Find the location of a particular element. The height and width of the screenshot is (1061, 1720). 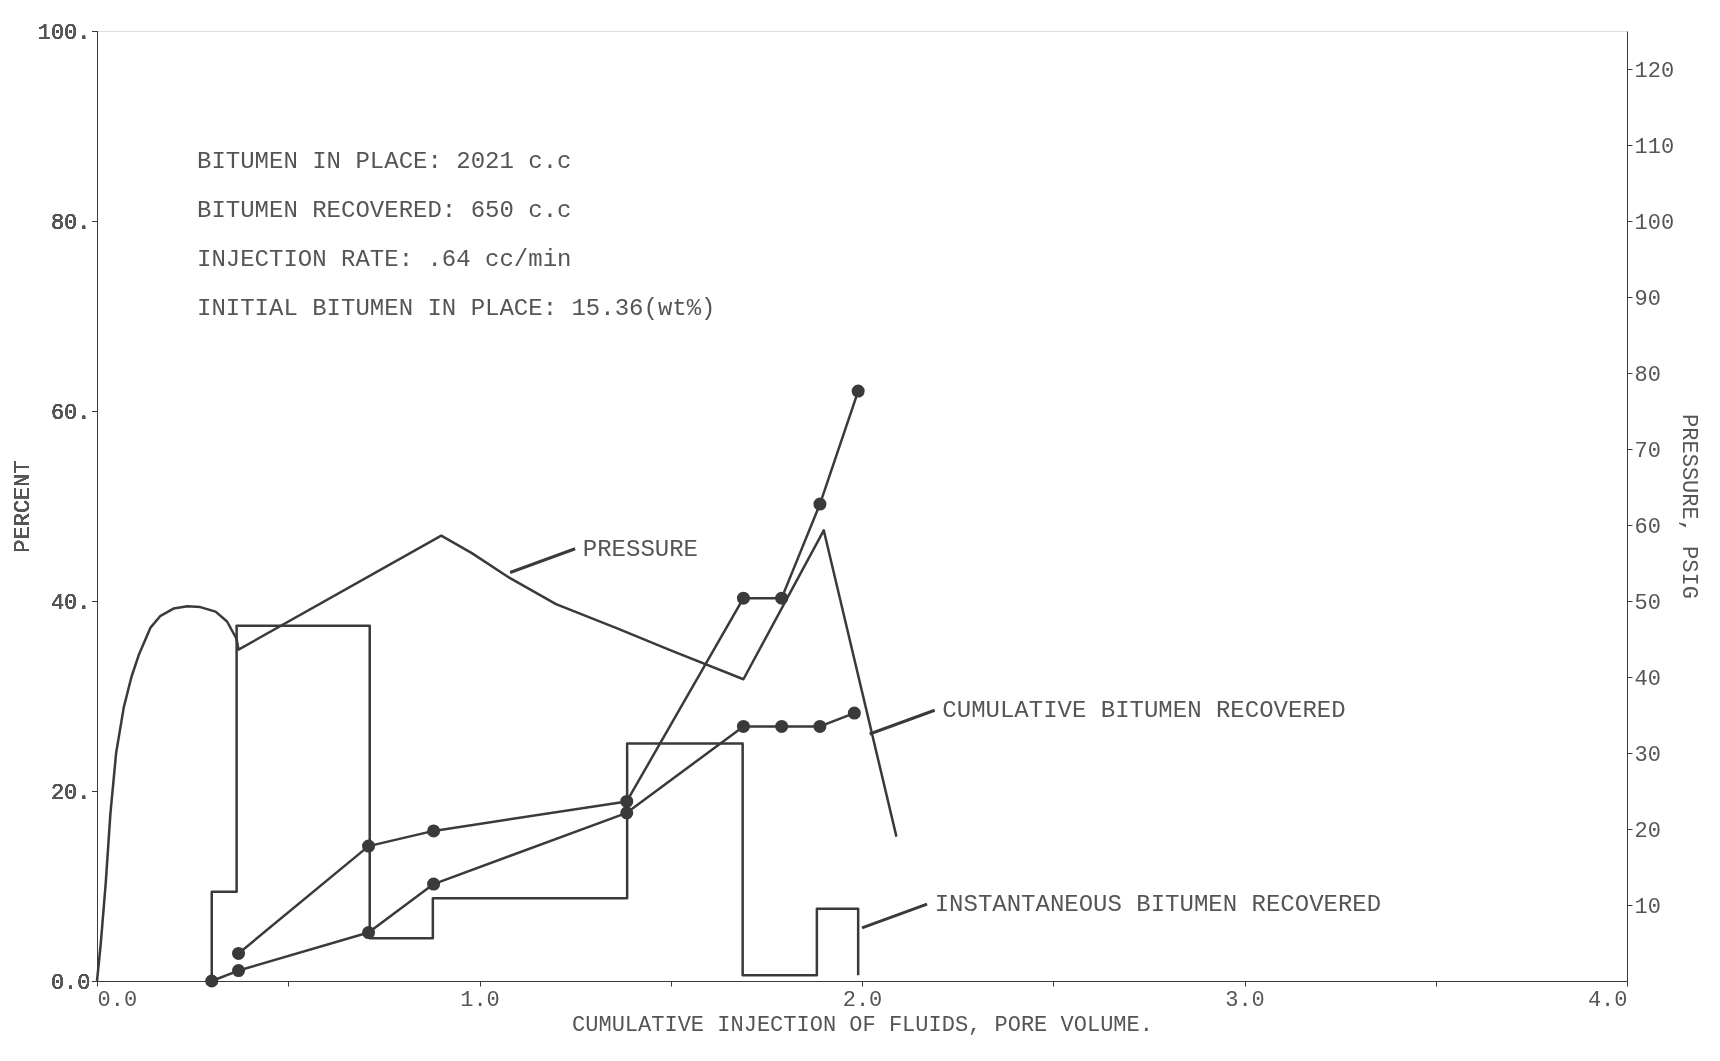

annotation: PRESSURE is located at coordinates (640, 549).